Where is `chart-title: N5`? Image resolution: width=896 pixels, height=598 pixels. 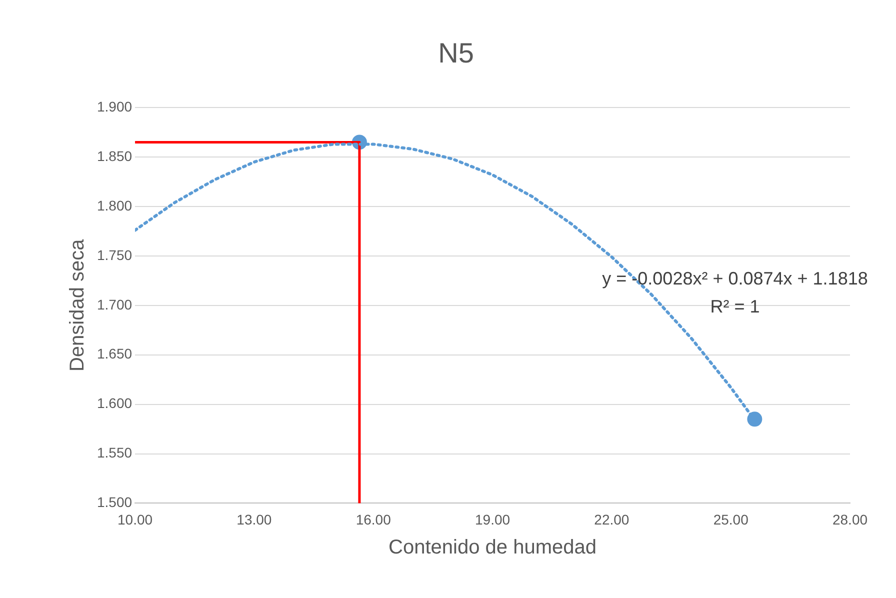 chart-title: N5 is located at coordinates (456, 53).